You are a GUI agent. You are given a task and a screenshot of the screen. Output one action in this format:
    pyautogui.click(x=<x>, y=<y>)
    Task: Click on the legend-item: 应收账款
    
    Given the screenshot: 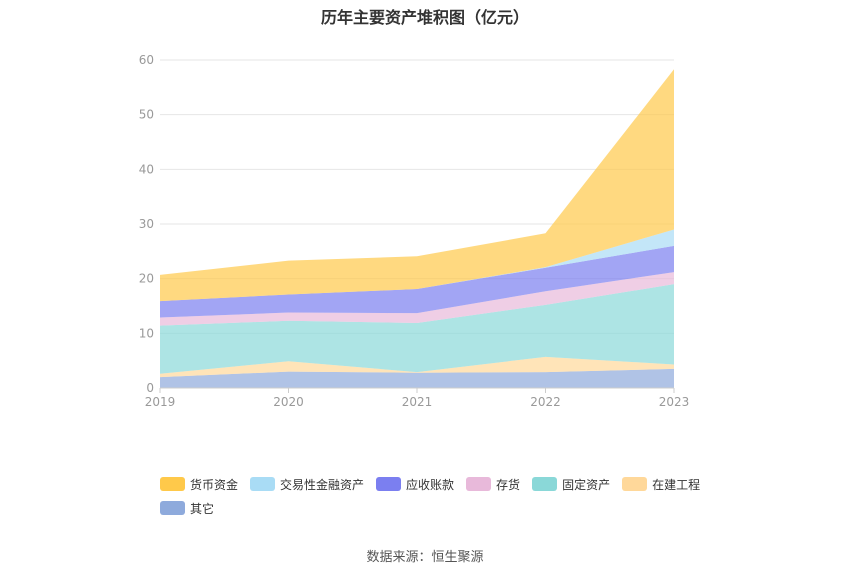 What is the action you would take?
    pyautogui.click(x=415, y=484)
    